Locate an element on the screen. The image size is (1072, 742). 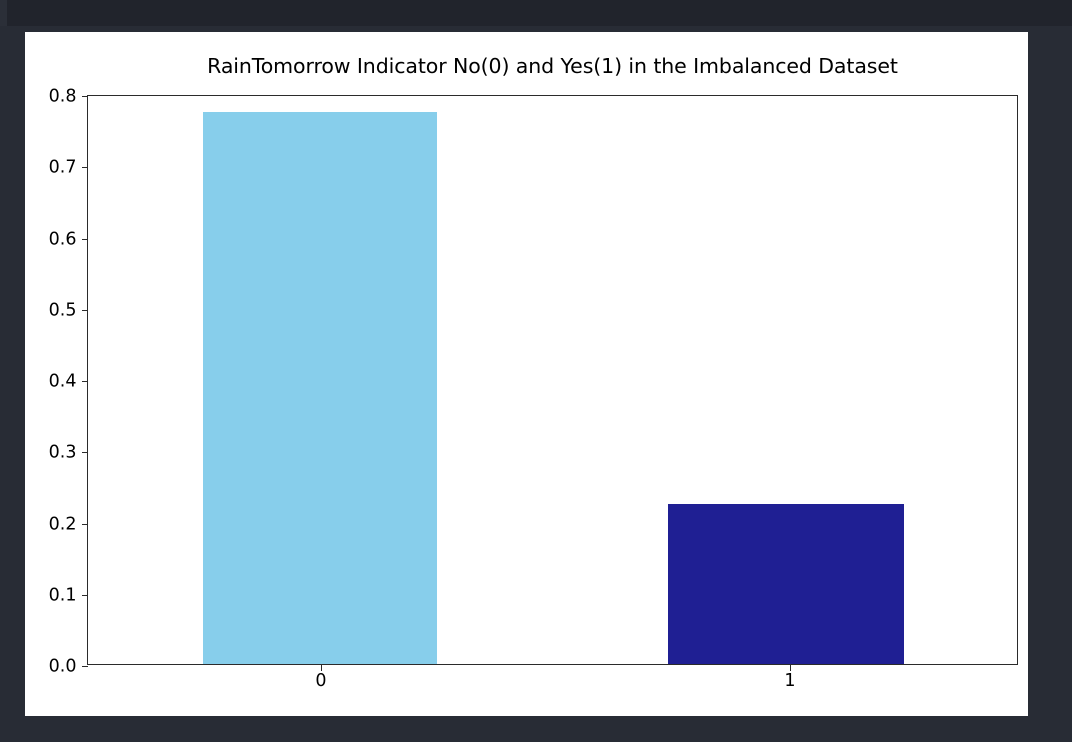
y-axis-tick-label: 0.7 is located at coordinates (62, 167).